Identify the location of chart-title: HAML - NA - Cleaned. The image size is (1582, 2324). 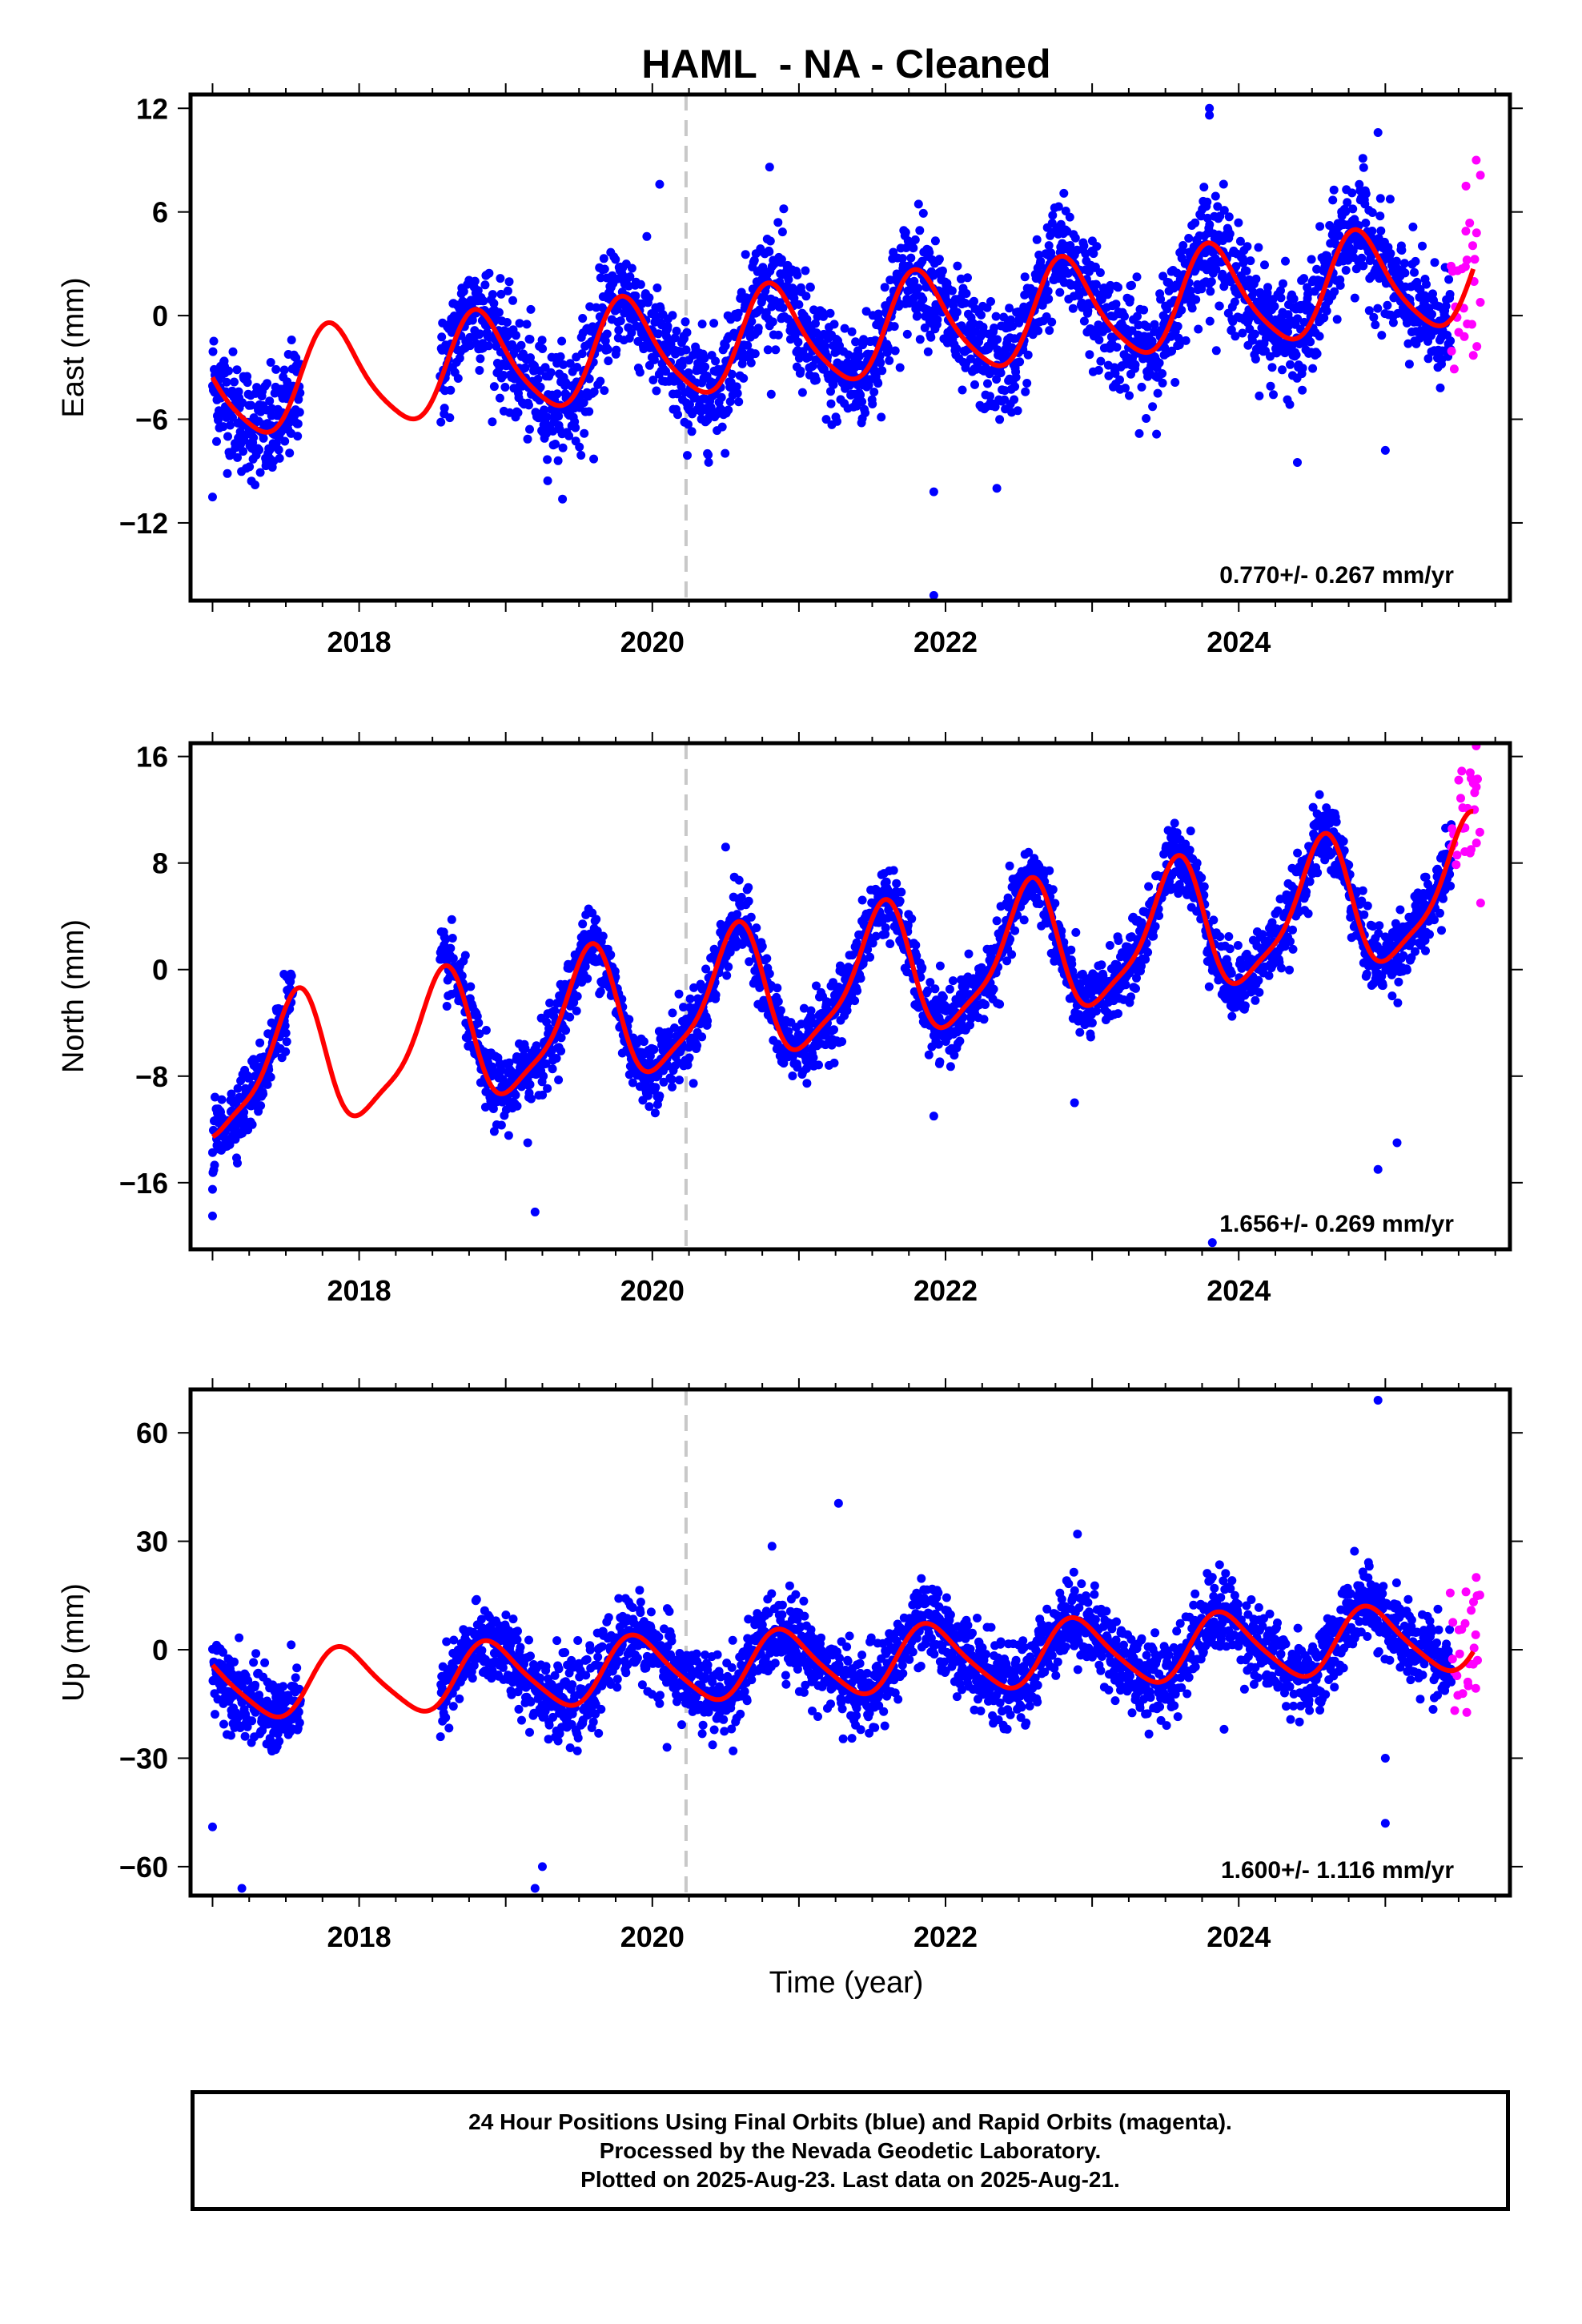
(846, 64).